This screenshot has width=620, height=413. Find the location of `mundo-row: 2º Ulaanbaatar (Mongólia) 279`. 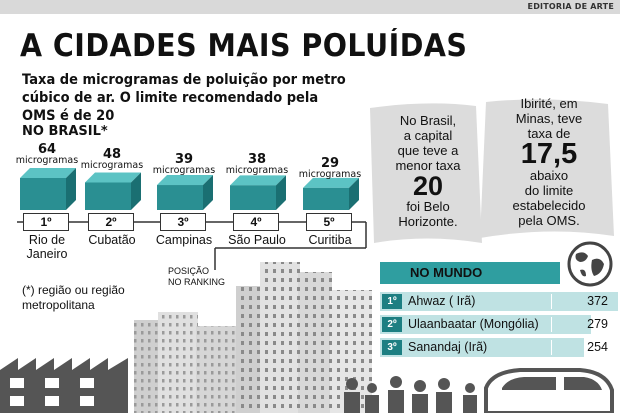

mundo-row: 2º Ulaanbaatar (Mongólia) 279 is located at coordinates (499, 324).